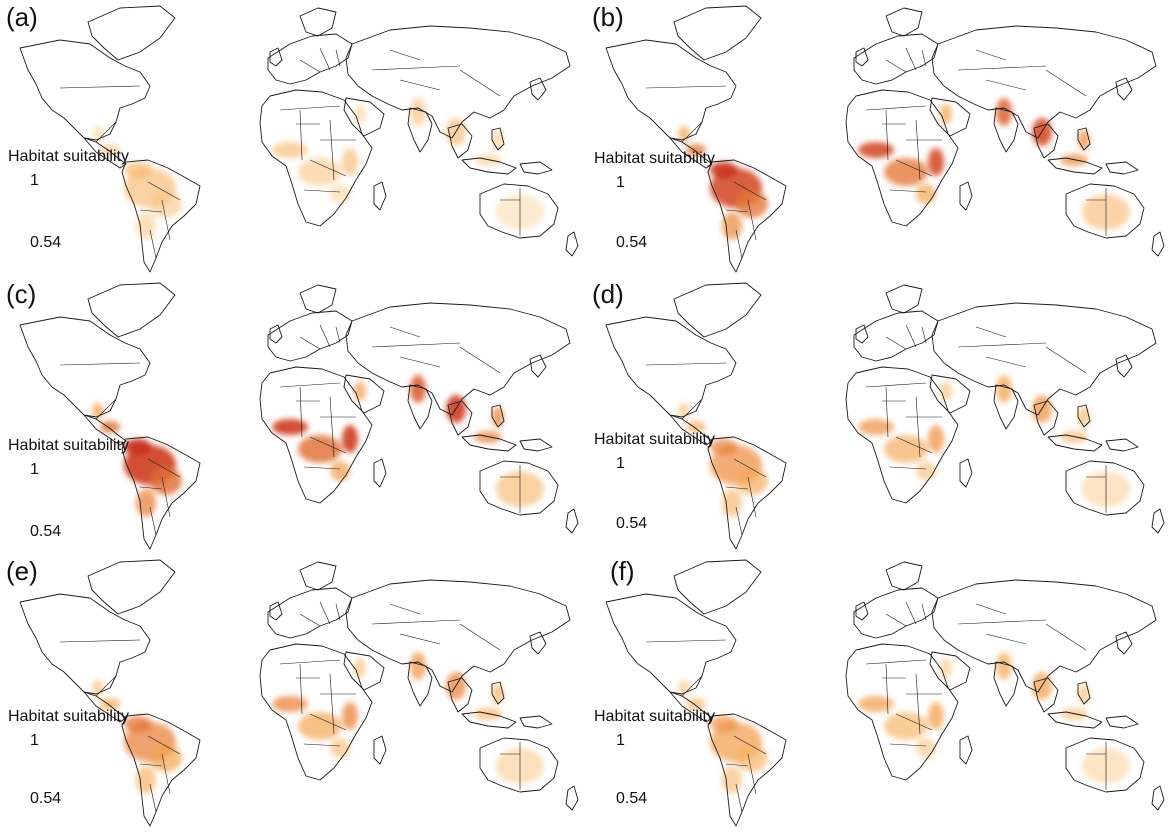  Describe the element at coordinates (519, 211) in the screenshot. I see `coastline-australia` at that location.